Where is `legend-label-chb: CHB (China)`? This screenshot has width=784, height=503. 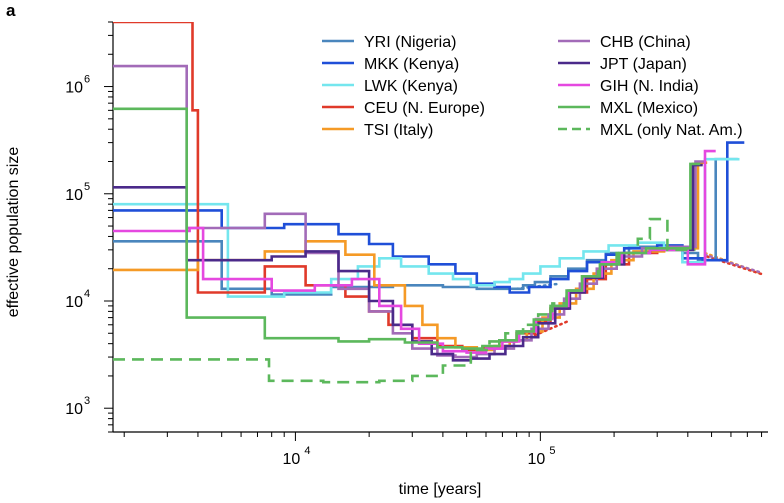 legend-label-chb: CHB (China) is located at coordinates (645, 42).